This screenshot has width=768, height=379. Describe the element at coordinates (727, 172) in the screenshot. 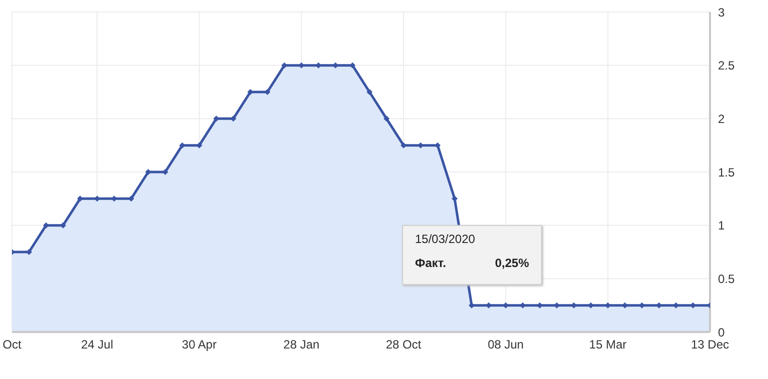

I see `y-tick-label: 1.5` at that location.